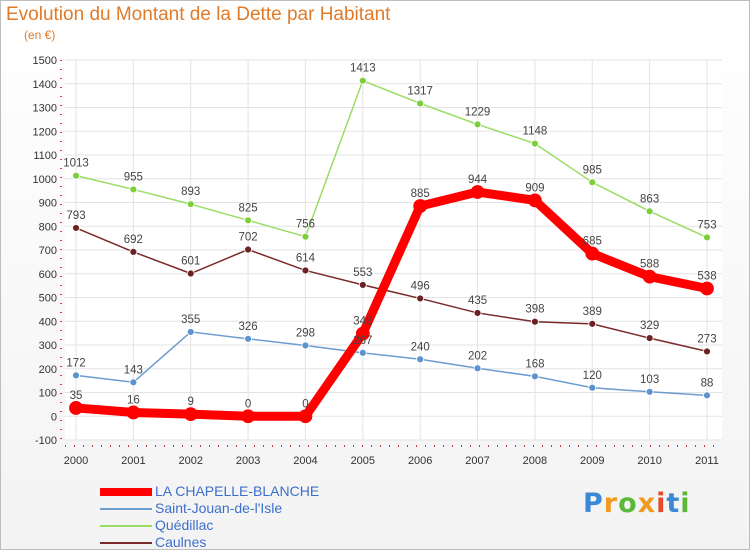  Describe the element at coordinates (305, 461) in the screenshot. I see `x-tick-label: 2004` at that location.